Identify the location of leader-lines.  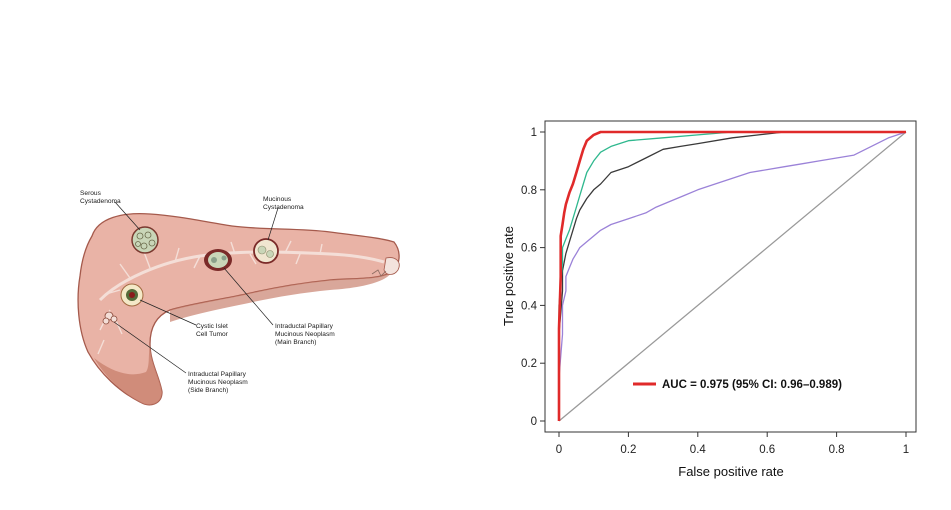
(196, 287).